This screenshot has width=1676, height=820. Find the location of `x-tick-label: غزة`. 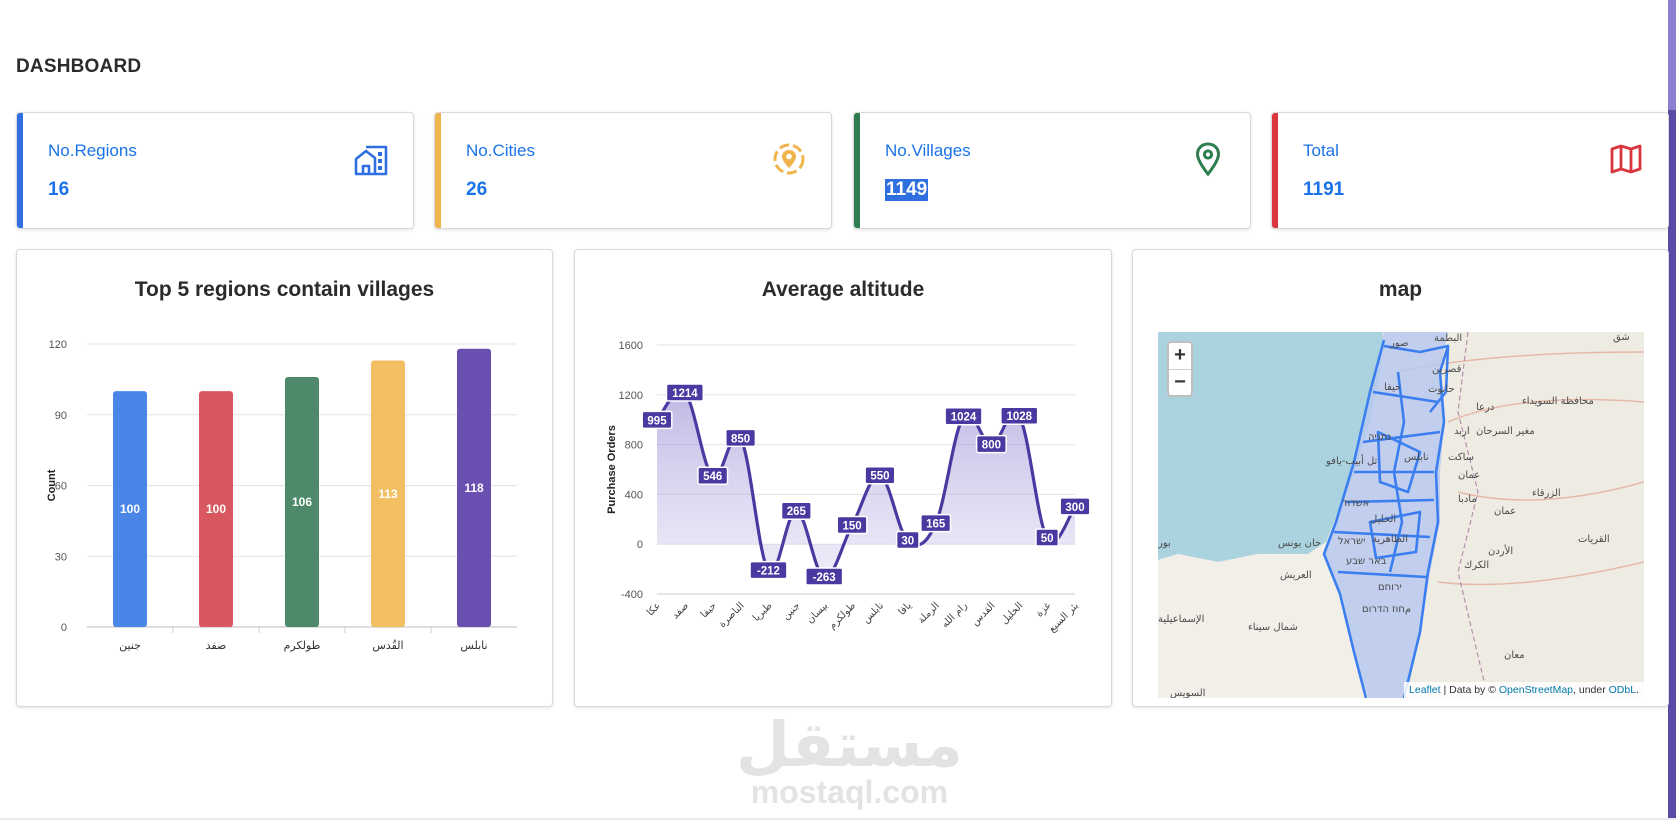

x-tick-label: غزة is located at coordinates (1043, 609).